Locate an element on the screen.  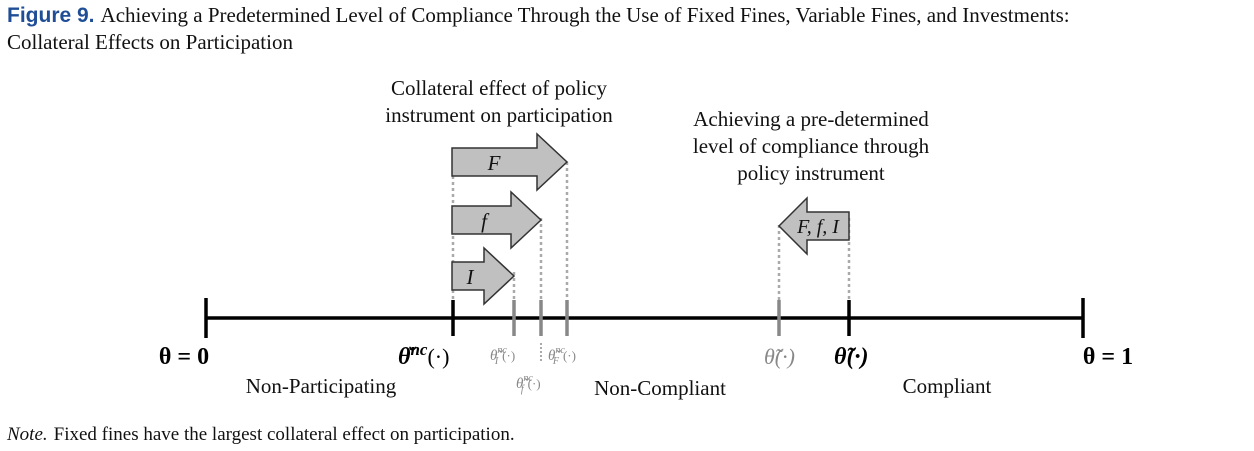
collateral-annotation-line1: Collateral effect of policy is located at coordinates (499, 88).